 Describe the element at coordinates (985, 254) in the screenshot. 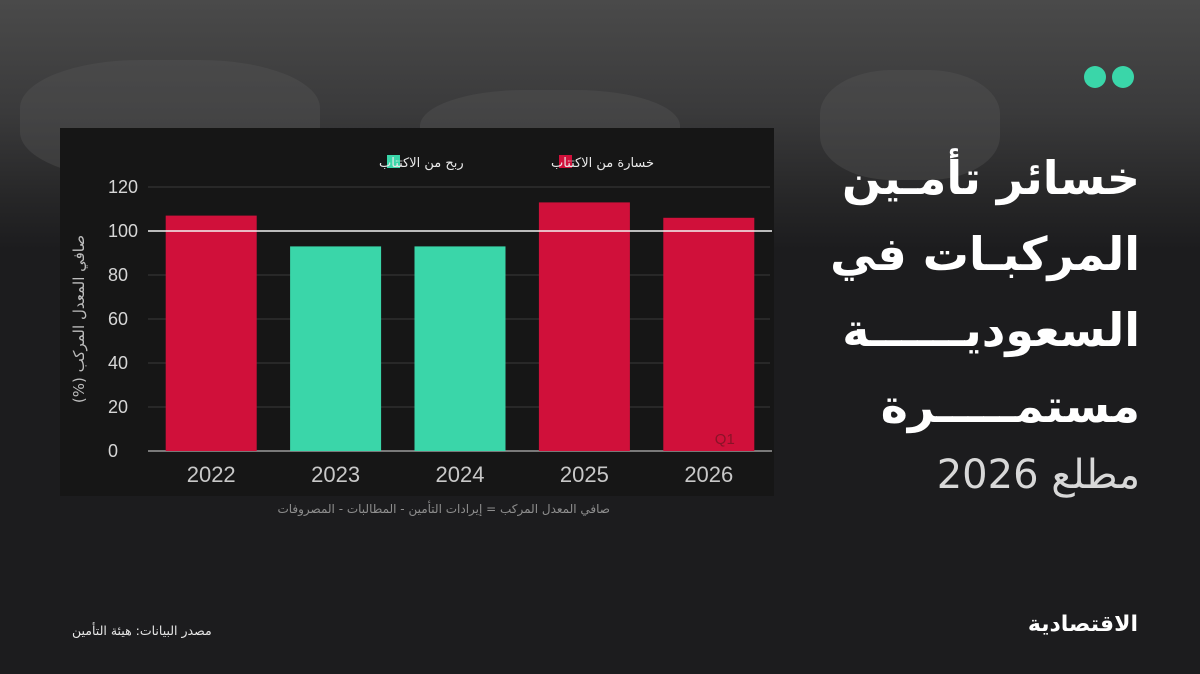

I see `headline-line-2: المركبـات في` at that location.